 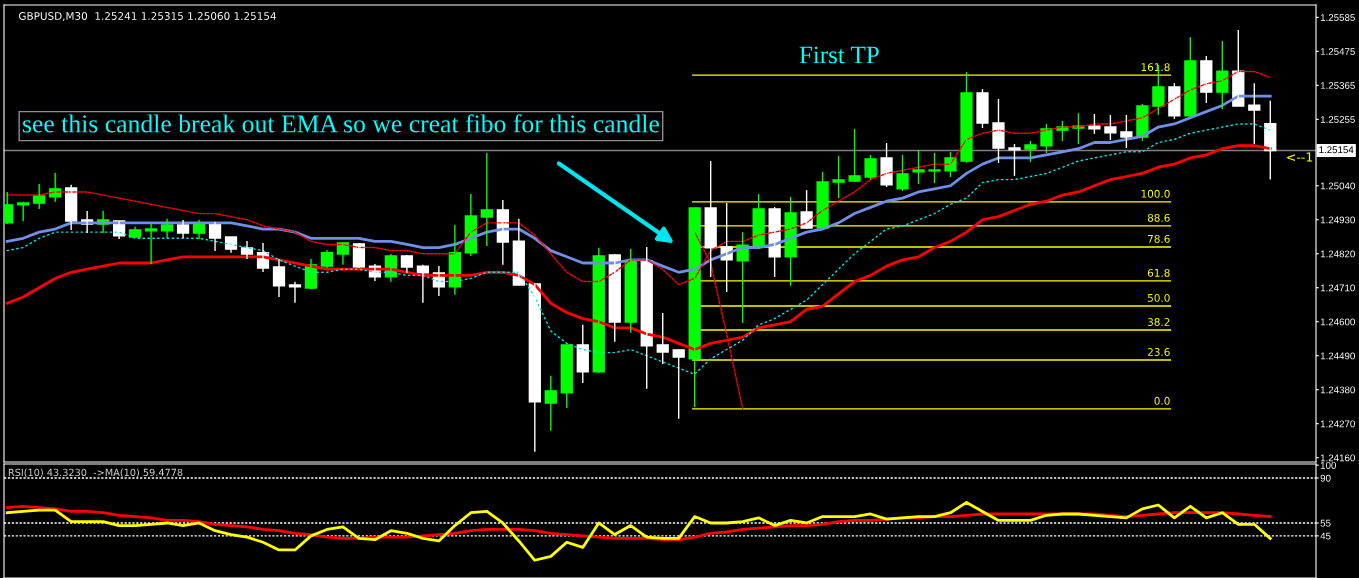 What do you see at coordinates (1337, 356) in the screenshot?
I see `y-tick-label: 1.24490` at bounding box center [1337, 356].